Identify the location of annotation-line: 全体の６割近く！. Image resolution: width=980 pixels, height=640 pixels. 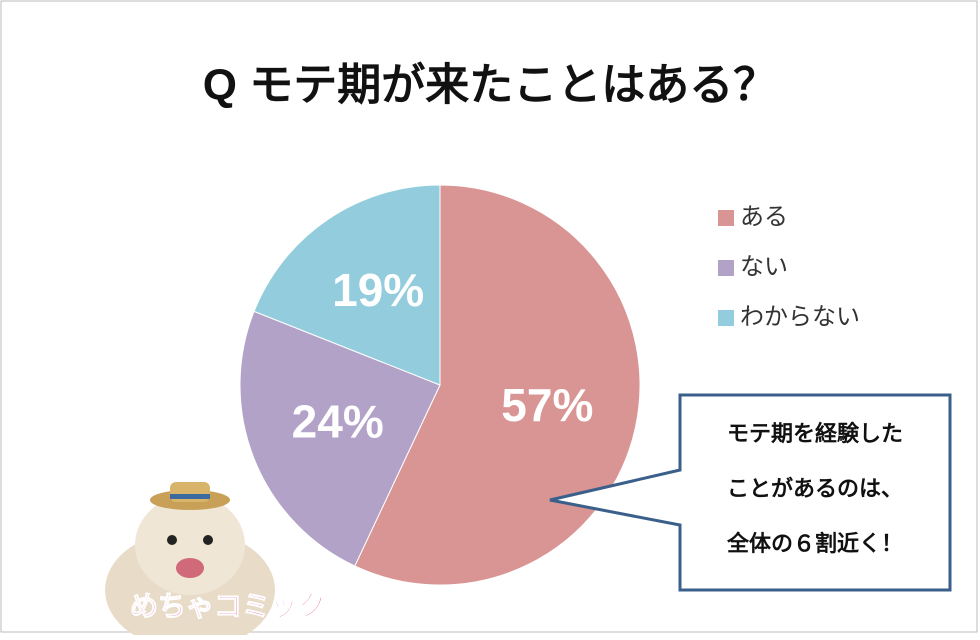
(814, 543).